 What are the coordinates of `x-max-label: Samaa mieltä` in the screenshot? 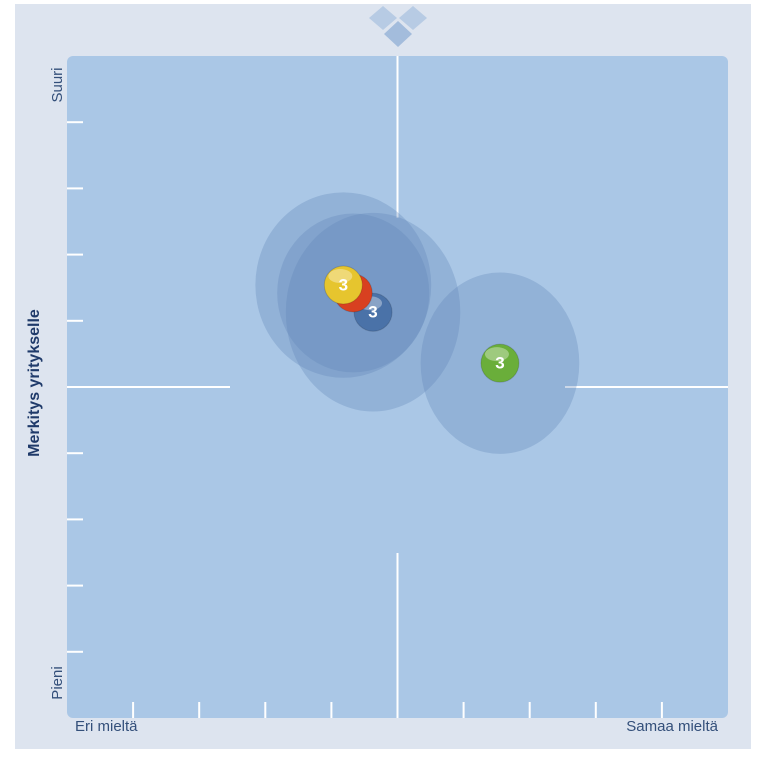 It's located at (672, 726).